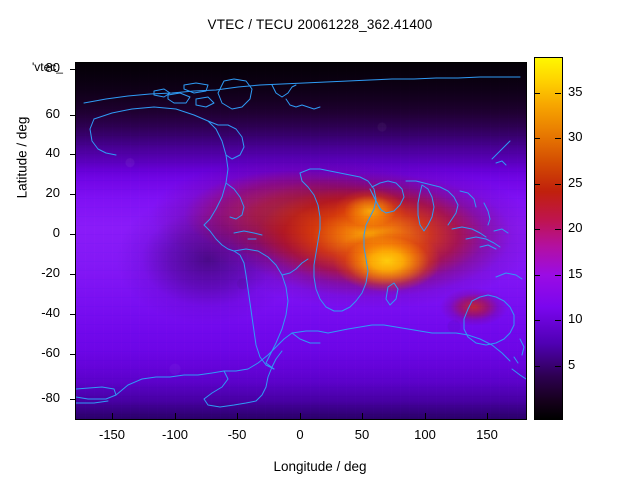 This screenshot has height=480, width=640. What do you see at coordinates (362, 434) in the screenshot?
I see `x-tick-label: 50` at bounding box center [362, 434].